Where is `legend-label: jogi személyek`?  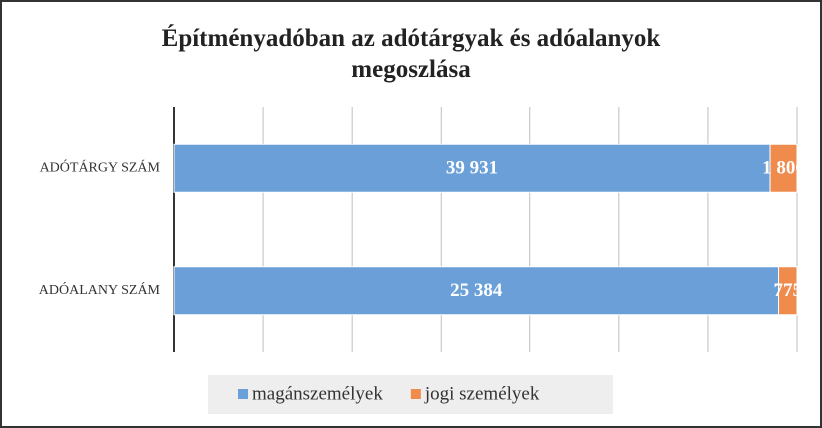
legend-label: jogi személyek is located at coordinates (482, 393).